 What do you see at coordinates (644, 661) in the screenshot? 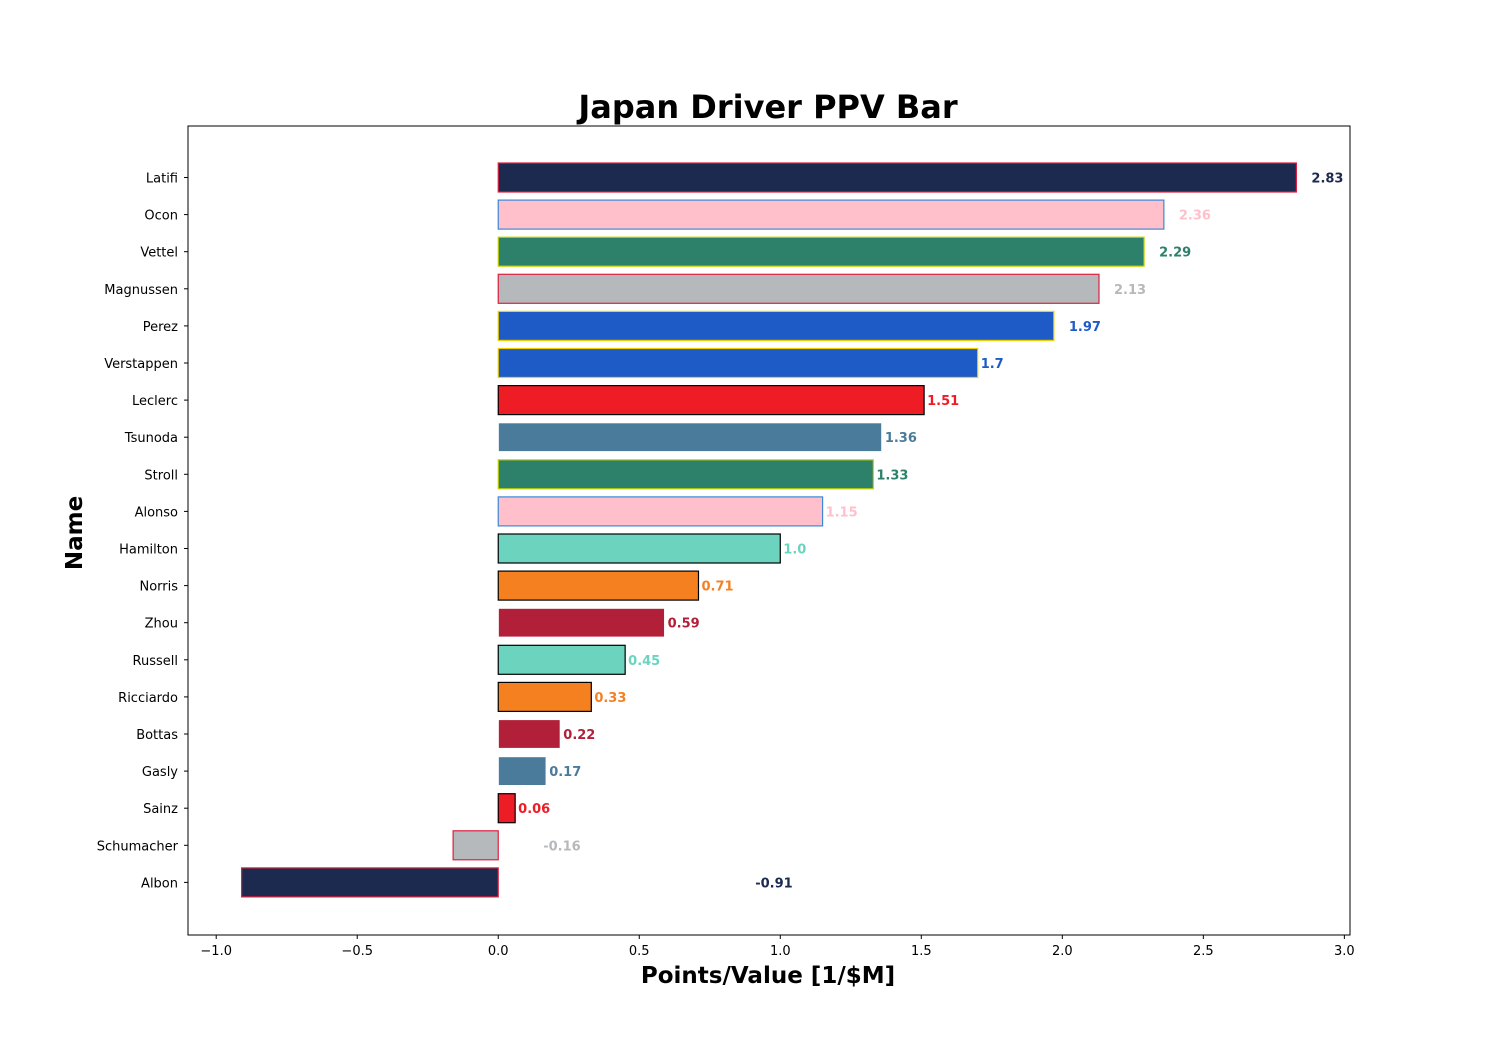
I see `value-label-russell: 0.45` at bounding box center [644, 661].